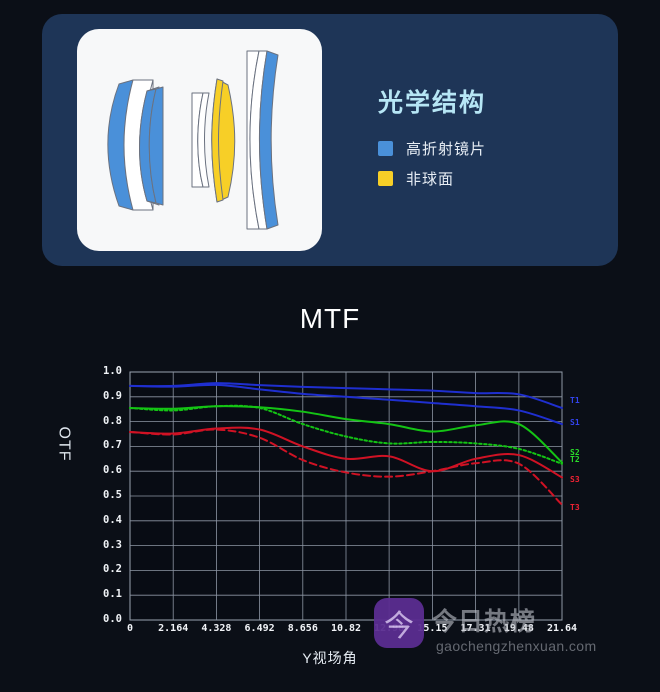 The width and height of the screenshot is (660, 692). I want to click on series-line-t2, so click(346, 434).